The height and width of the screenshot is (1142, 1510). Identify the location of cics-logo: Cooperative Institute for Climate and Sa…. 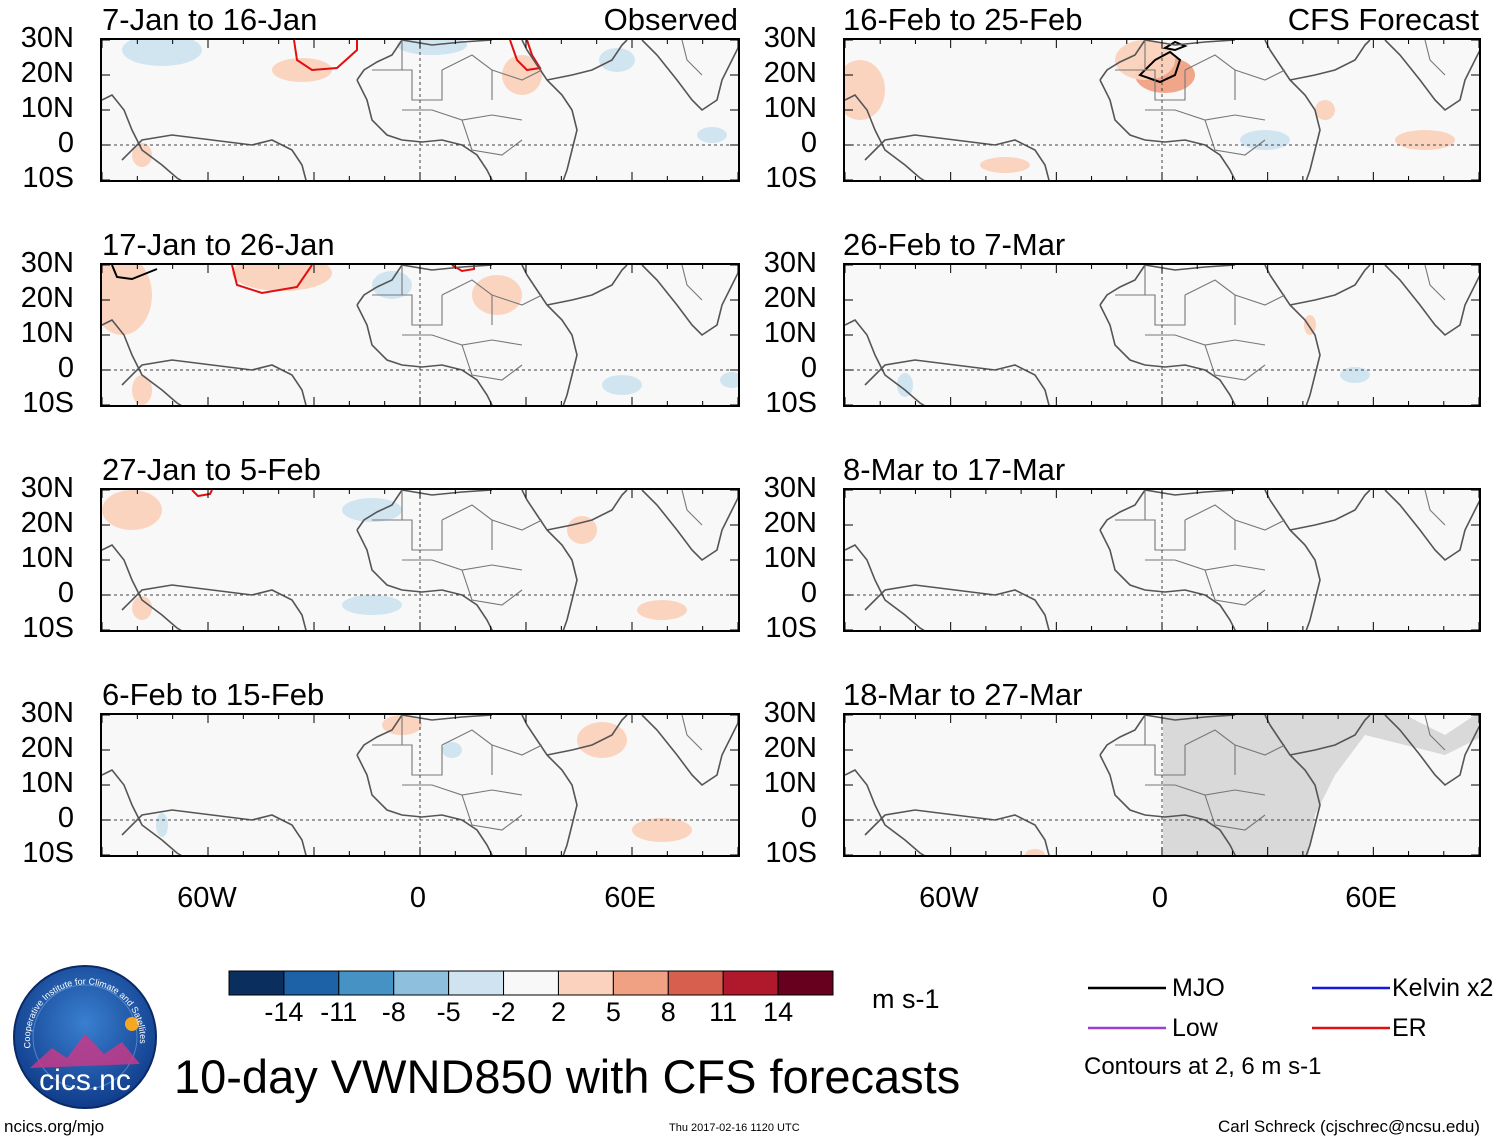
(85, 1037).